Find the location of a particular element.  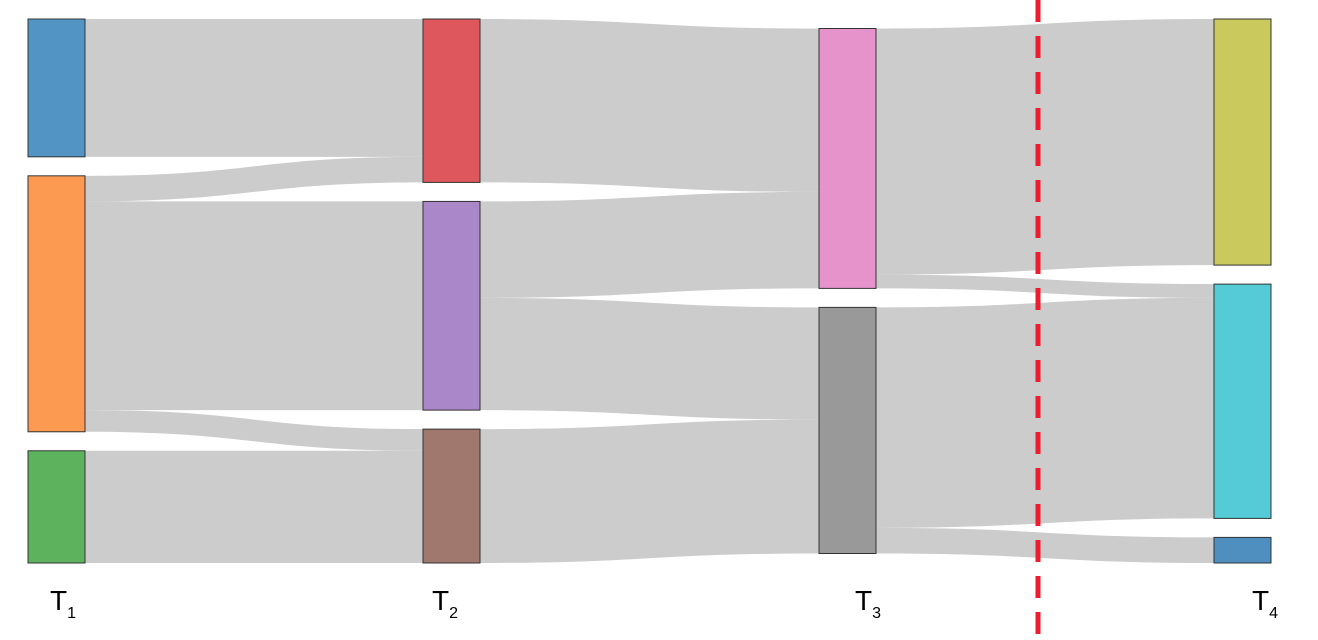

stage-label-t2: T2 is located at coordinates (445, 603).